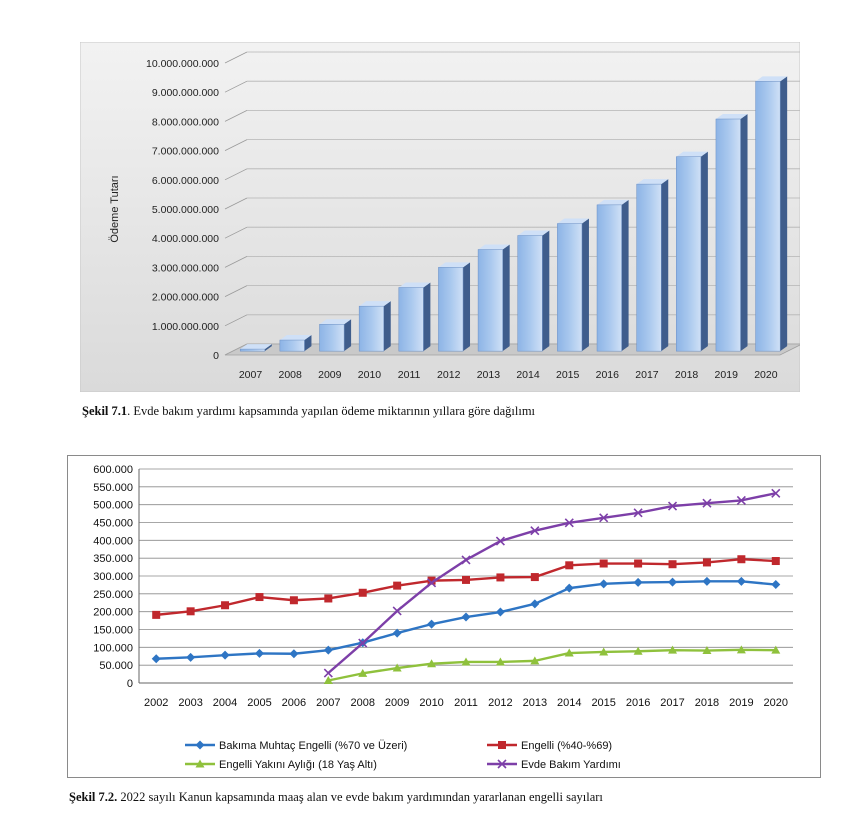 This screenshot has width=850, height=831. I want to click on chart2-xtick-label: 2006, so click(294, 703).